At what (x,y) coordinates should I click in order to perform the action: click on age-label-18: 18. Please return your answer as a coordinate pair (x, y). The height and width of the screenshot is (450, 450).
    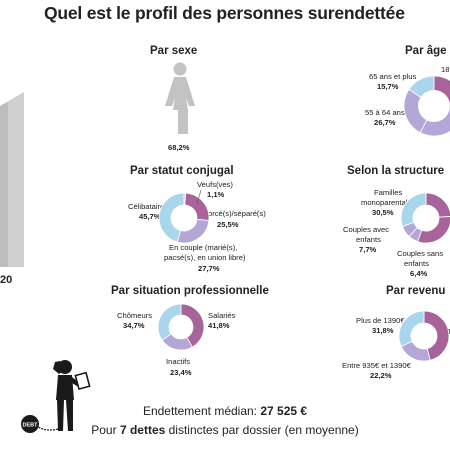
    Looking at the image, I should click on (445, 69).